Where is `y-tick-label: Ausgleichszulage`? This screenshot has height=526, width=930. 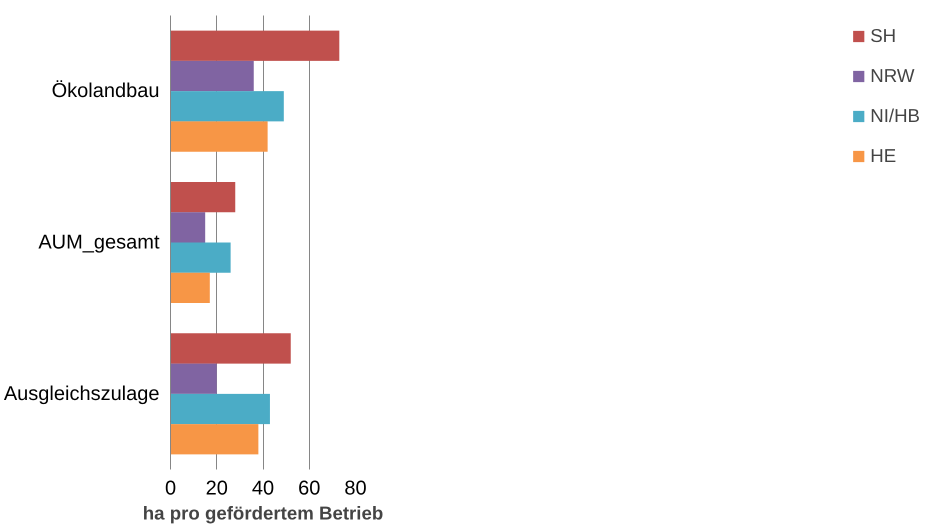 y-tick-label: Ausgleichszulage is located at coordinates (82, 393).